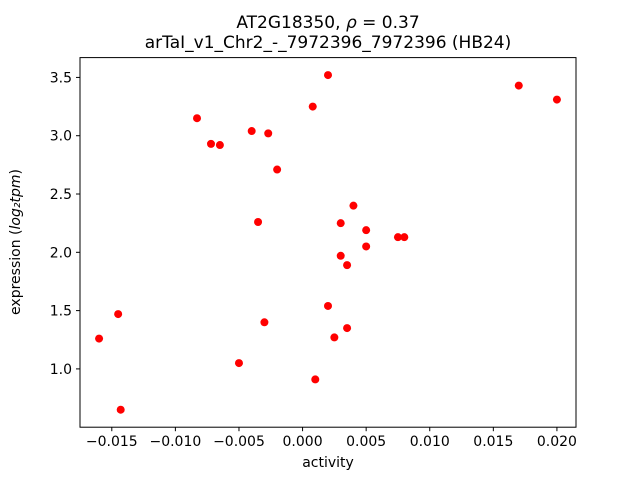 The width and height of the screenshot is (640, 484). What do you see at coordinates (61, 312) in the screenshot?
I see `y-tick-label: 1.5` at bounding box center [61, 312].